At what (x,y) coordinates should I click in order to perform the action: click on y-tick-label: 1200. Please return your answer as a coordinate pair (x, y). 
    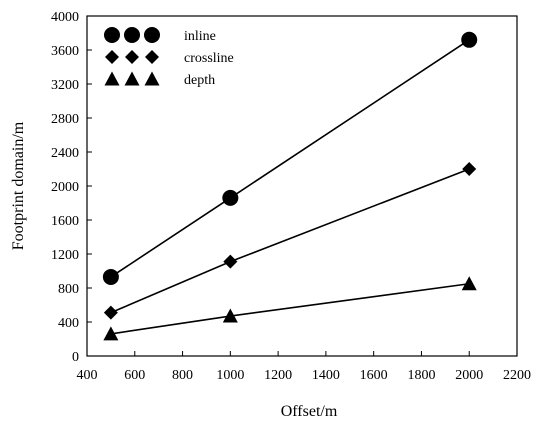
    Looking at the image, I should click on (65, 255).